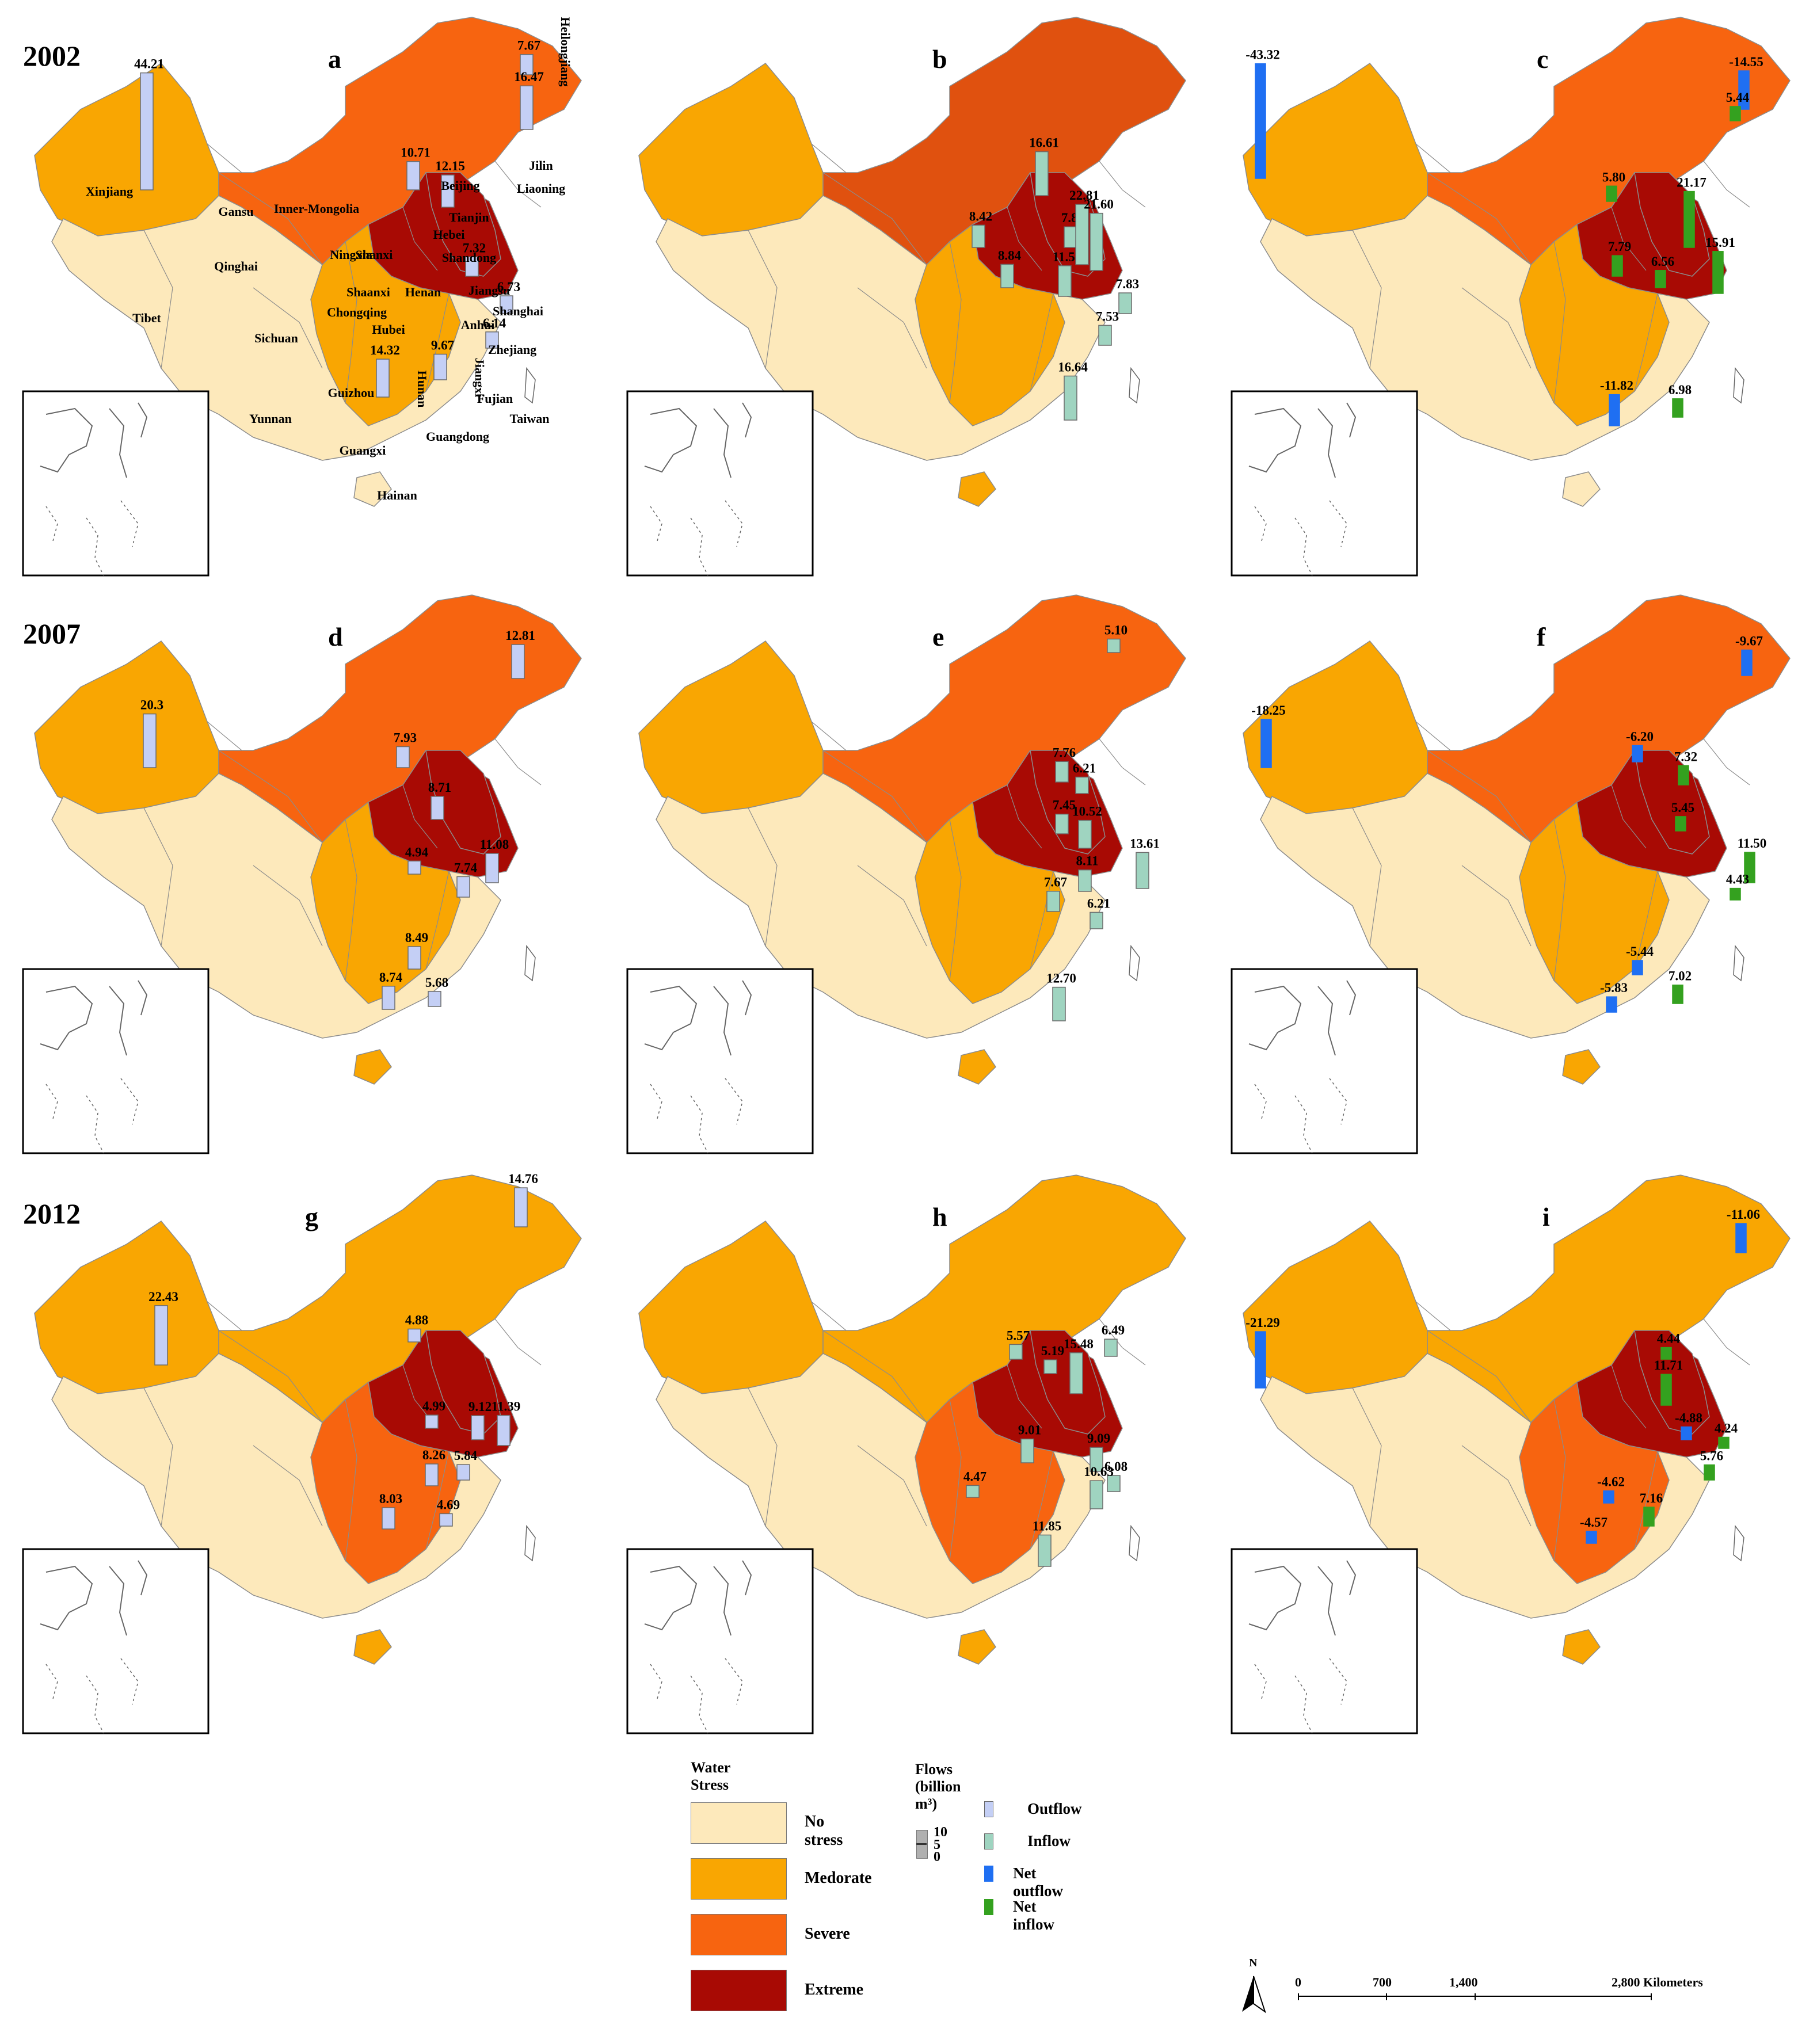  I want to click on flow-value-c-5: 7.79, so click(1620, 246).